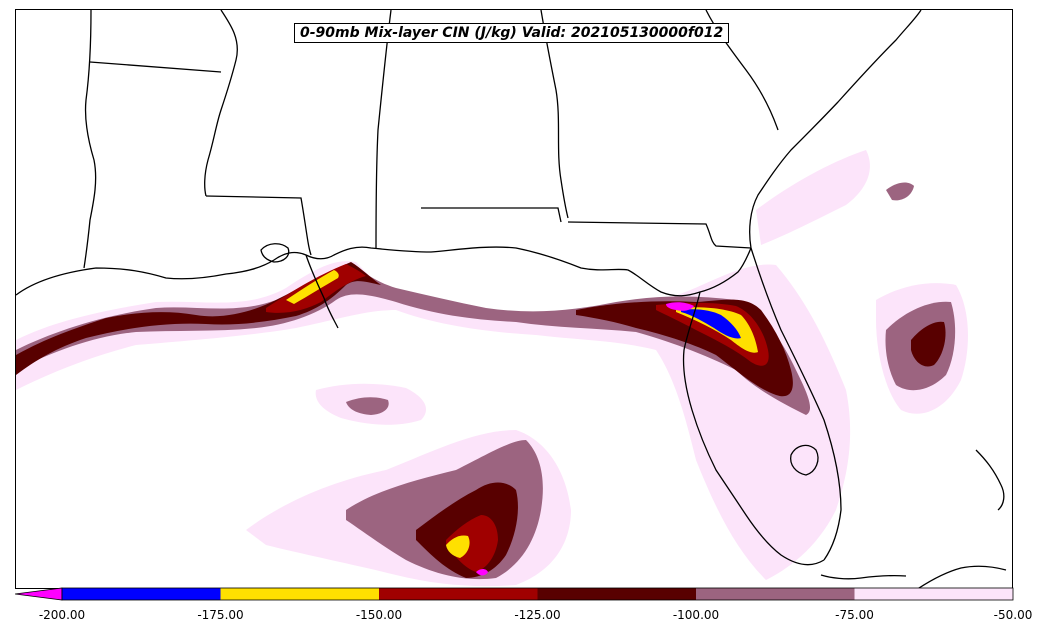 Image resolution: width=1044 pixels, height=633 pixels. Describe the element at coordinates (482, 572) in the screenshot. I see `cin-field-magenta-south` at that location.